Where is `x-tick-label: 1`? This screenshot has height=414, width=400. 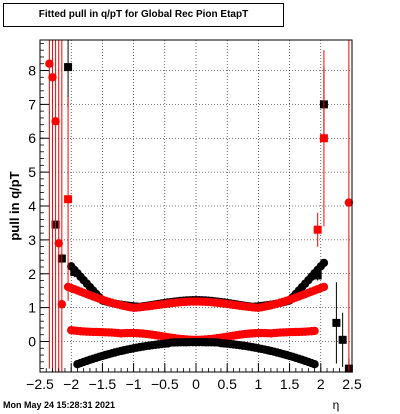
x-tick-label: 1 is located at coordinates (259, 384).